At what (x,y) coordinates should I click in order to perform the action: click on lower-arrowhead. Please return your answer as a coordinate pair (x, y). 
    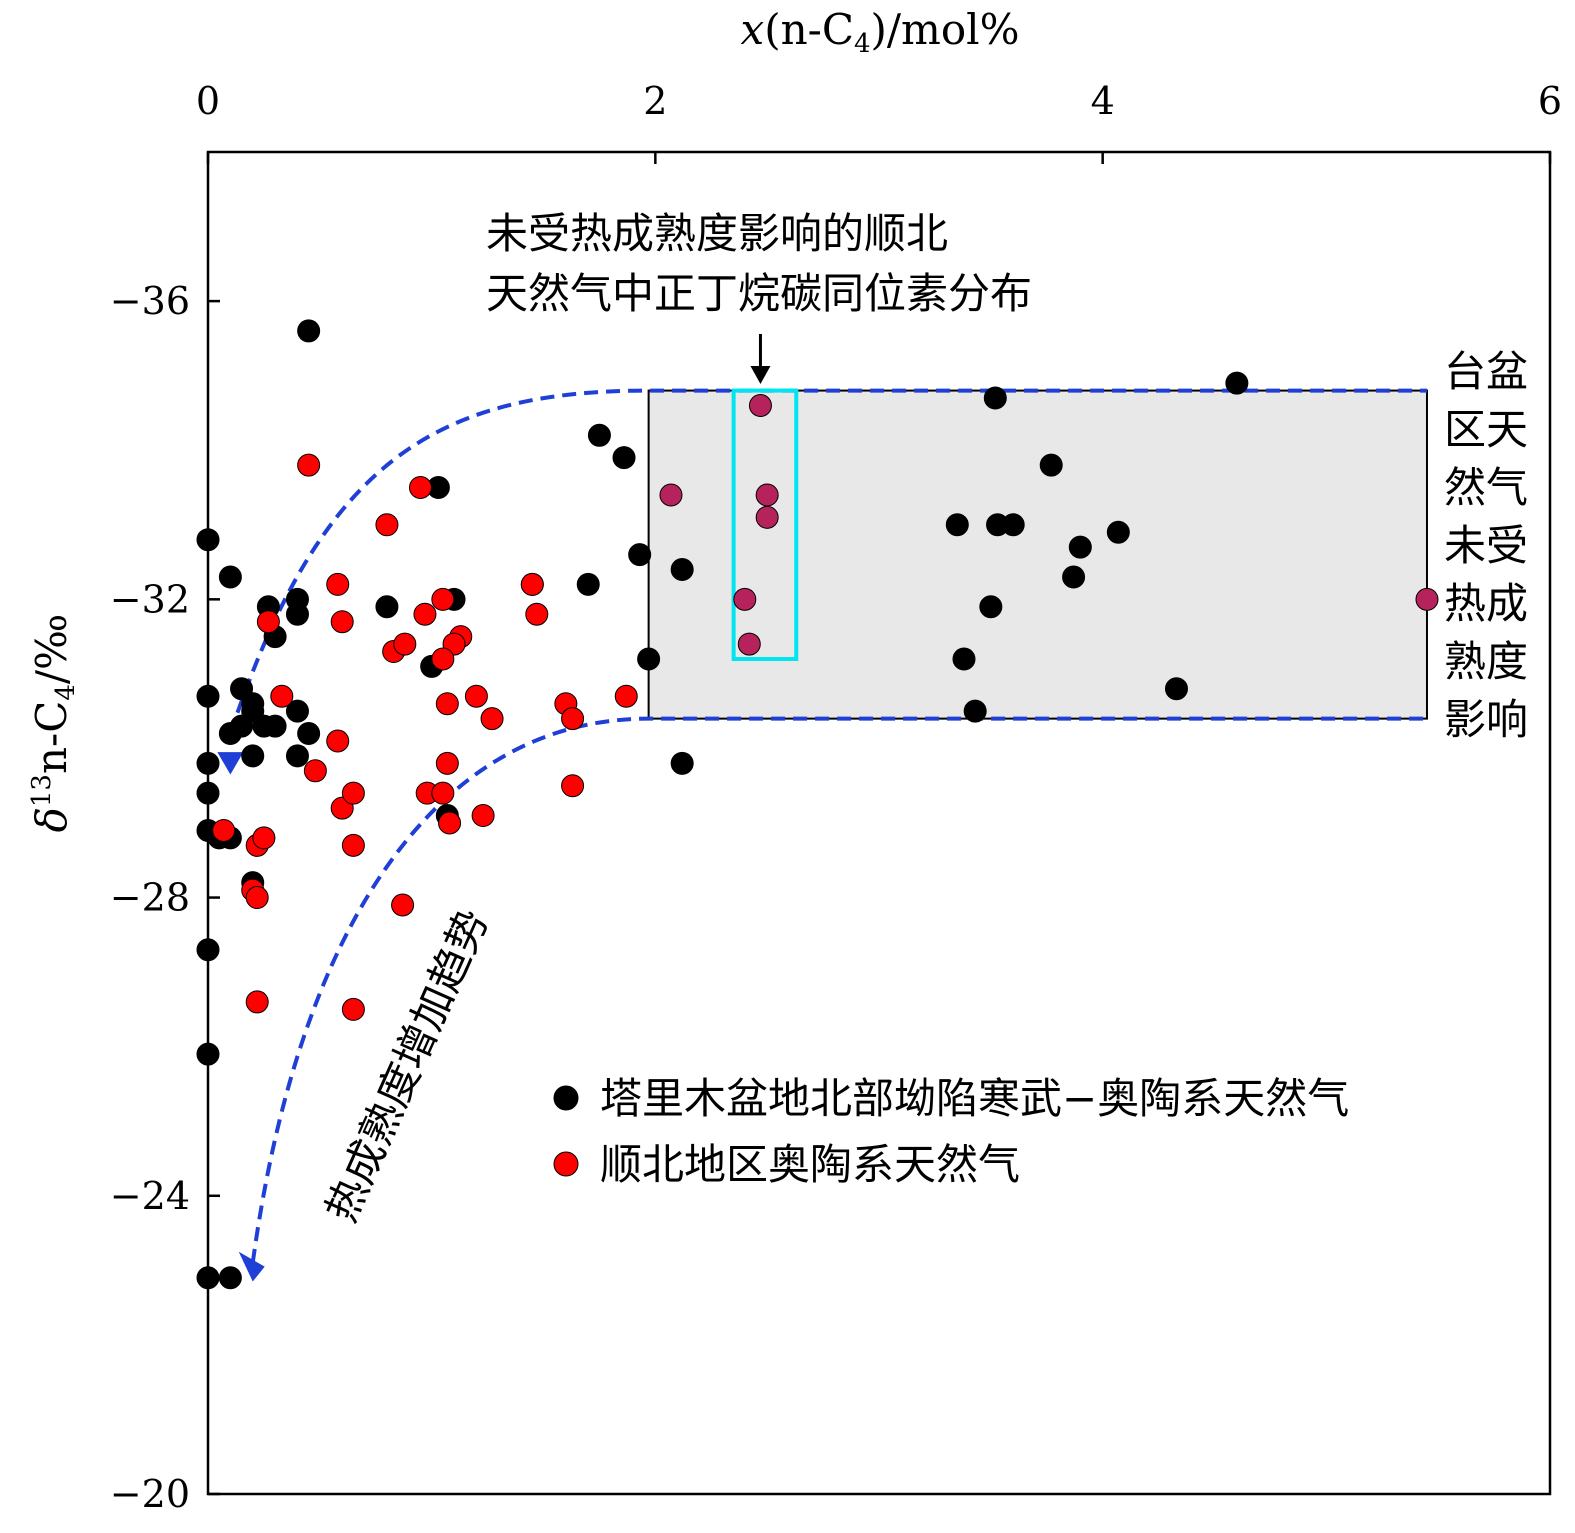
    Looking at the image, I should click on (251, 1266).